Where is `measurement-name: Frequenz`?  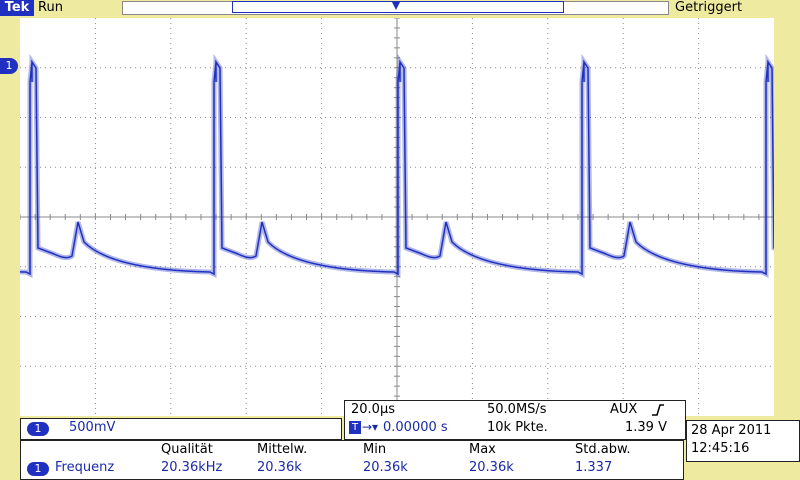 measurement-name: Frequenz is located at coordinates (85, 467).